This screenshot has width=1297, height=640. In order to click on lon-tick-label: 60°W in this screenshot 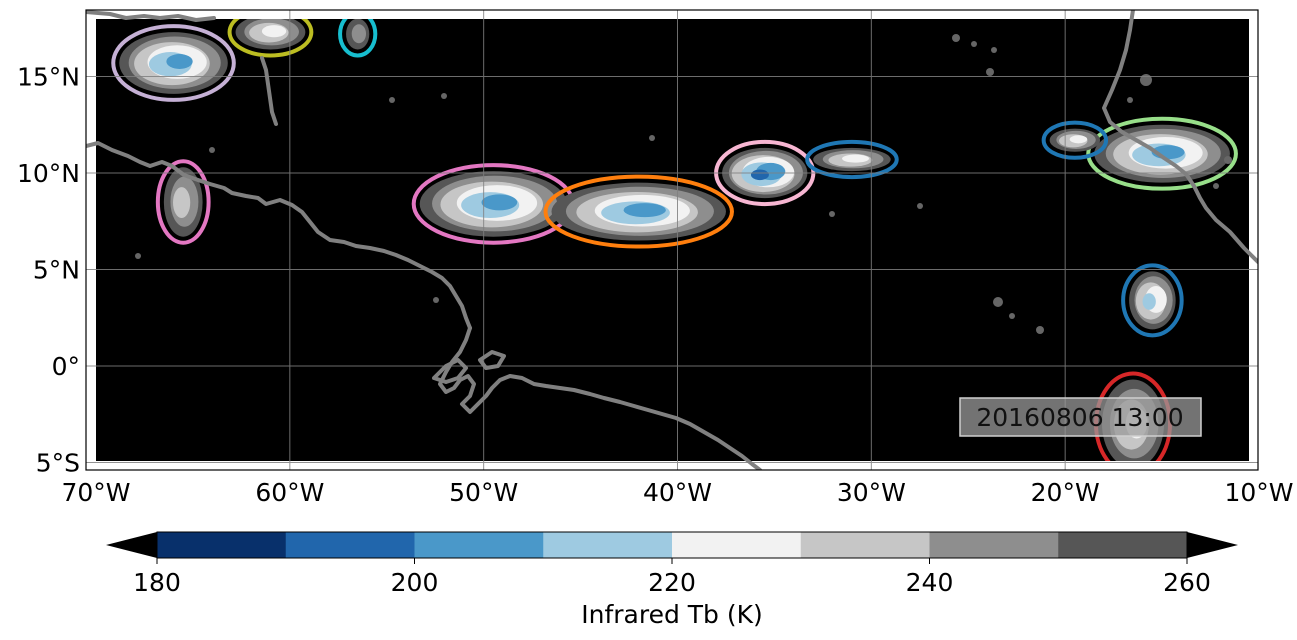, I will do `click(289, 492)`.